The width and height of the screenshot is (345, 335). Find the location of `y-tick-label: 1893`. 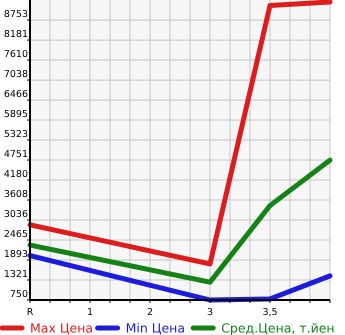

y-tick-label: 1893 is located at coordinates (16, 254).